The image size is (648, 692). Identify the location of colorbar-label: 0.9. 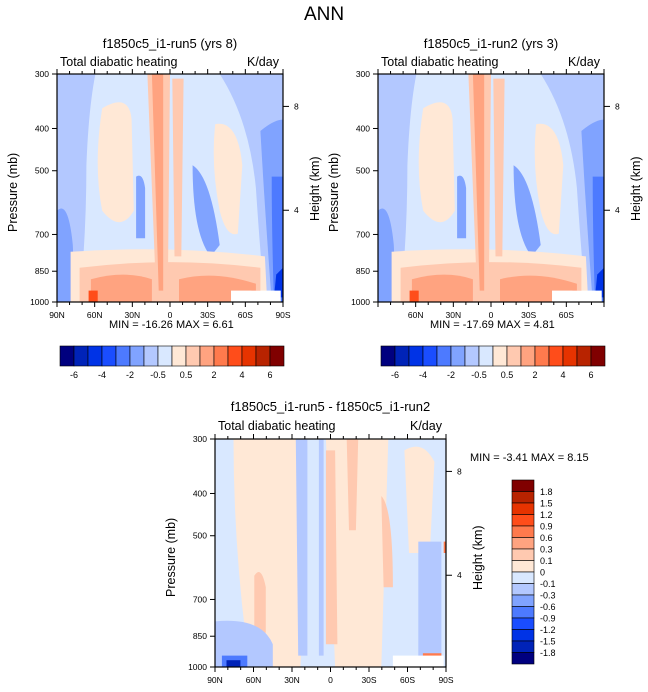
(546, 527).